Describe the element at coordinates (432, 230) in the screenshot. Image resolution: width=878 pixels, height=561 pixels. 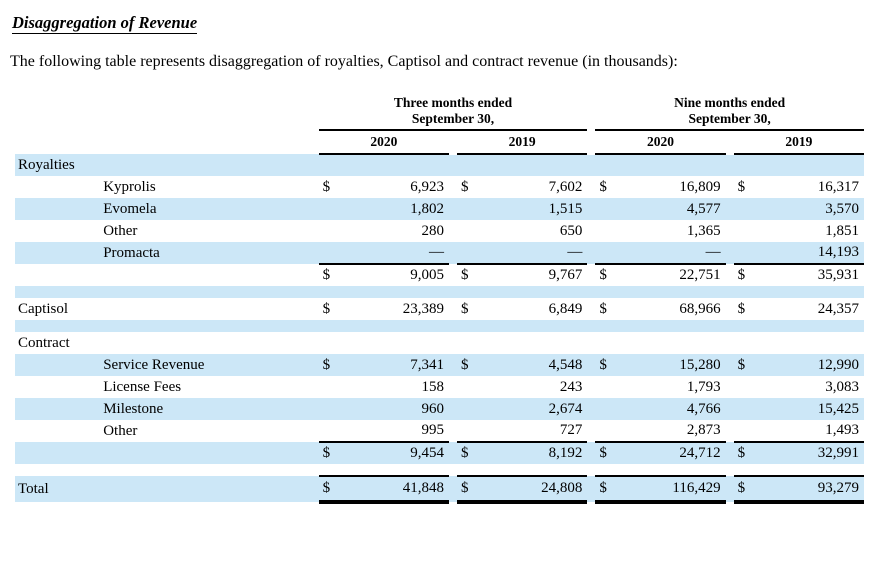
I see `value-cell: 280` at that location.